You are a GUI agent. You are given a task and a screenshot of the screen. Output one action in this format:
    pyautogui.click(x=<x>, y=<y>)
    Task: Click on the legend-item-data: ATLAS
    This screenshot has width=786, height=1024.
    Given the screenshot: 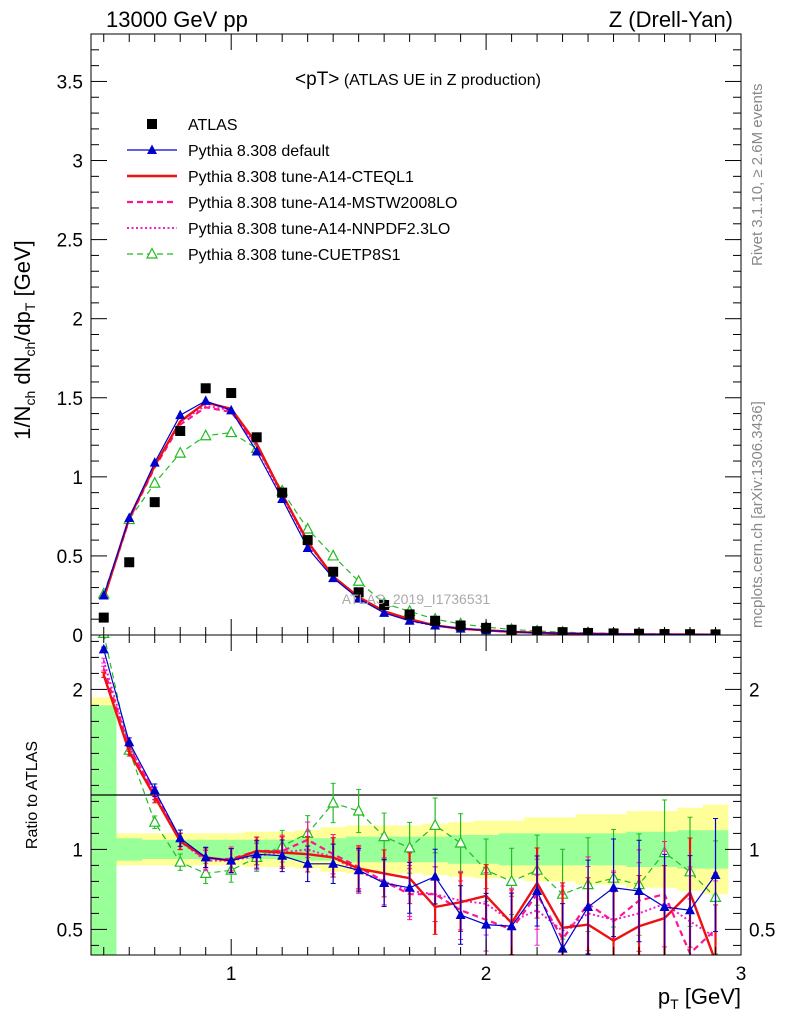 What is the action you would take?
    pyautogui.click(x=192, y=125)
    